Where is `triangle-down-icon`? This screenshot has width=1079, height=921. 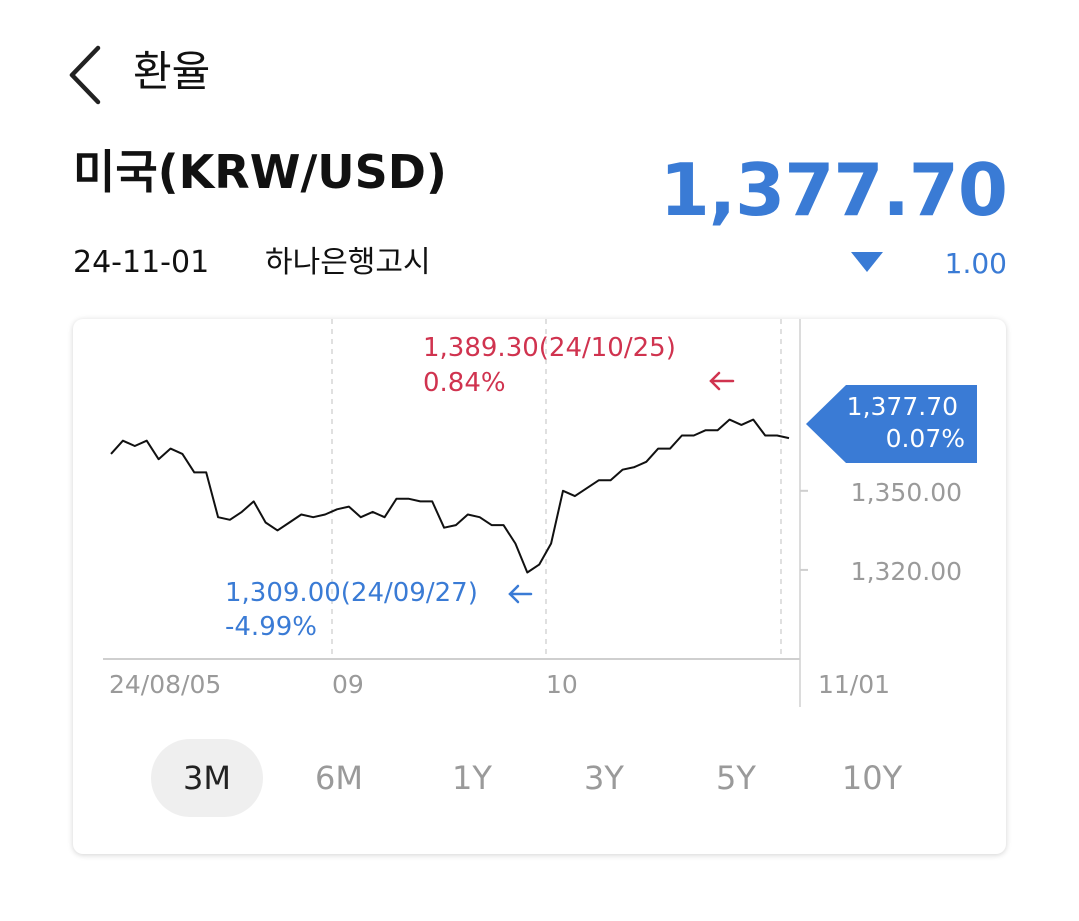 triangle-down-icon is located at coordinates (867, 262).